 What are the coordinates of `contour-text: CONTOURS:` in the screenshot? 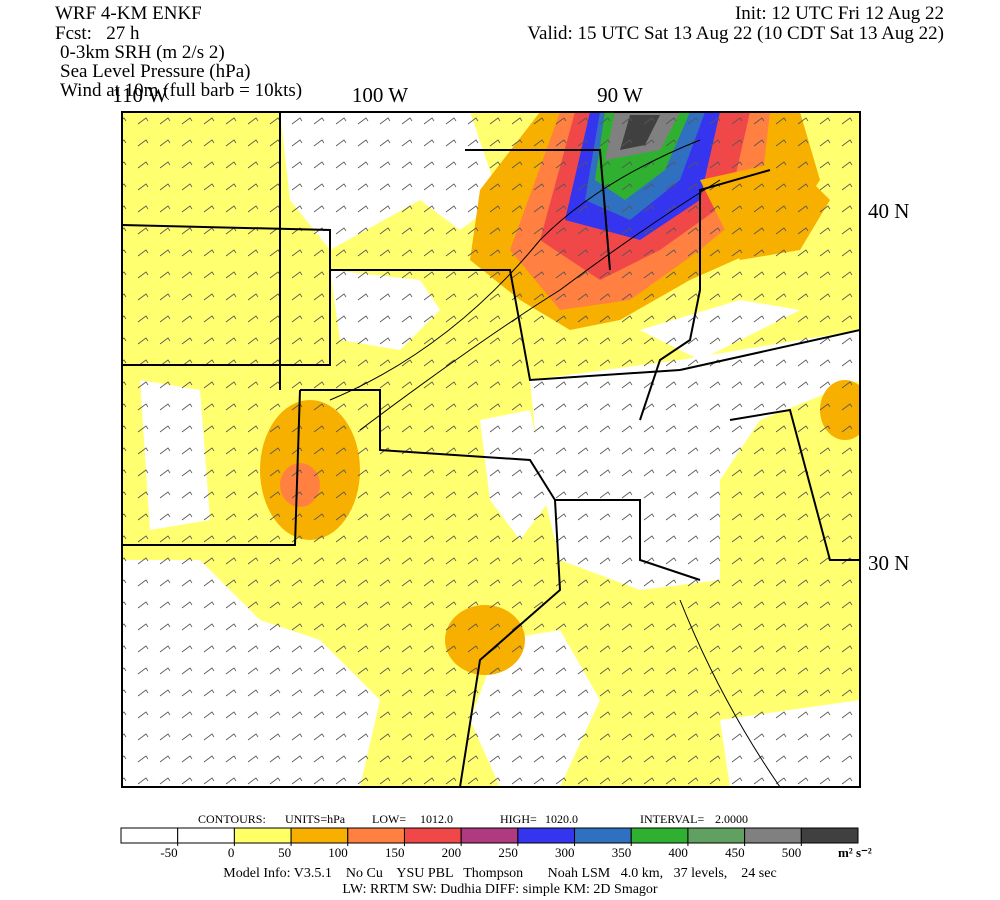 It's located at (232, 819).